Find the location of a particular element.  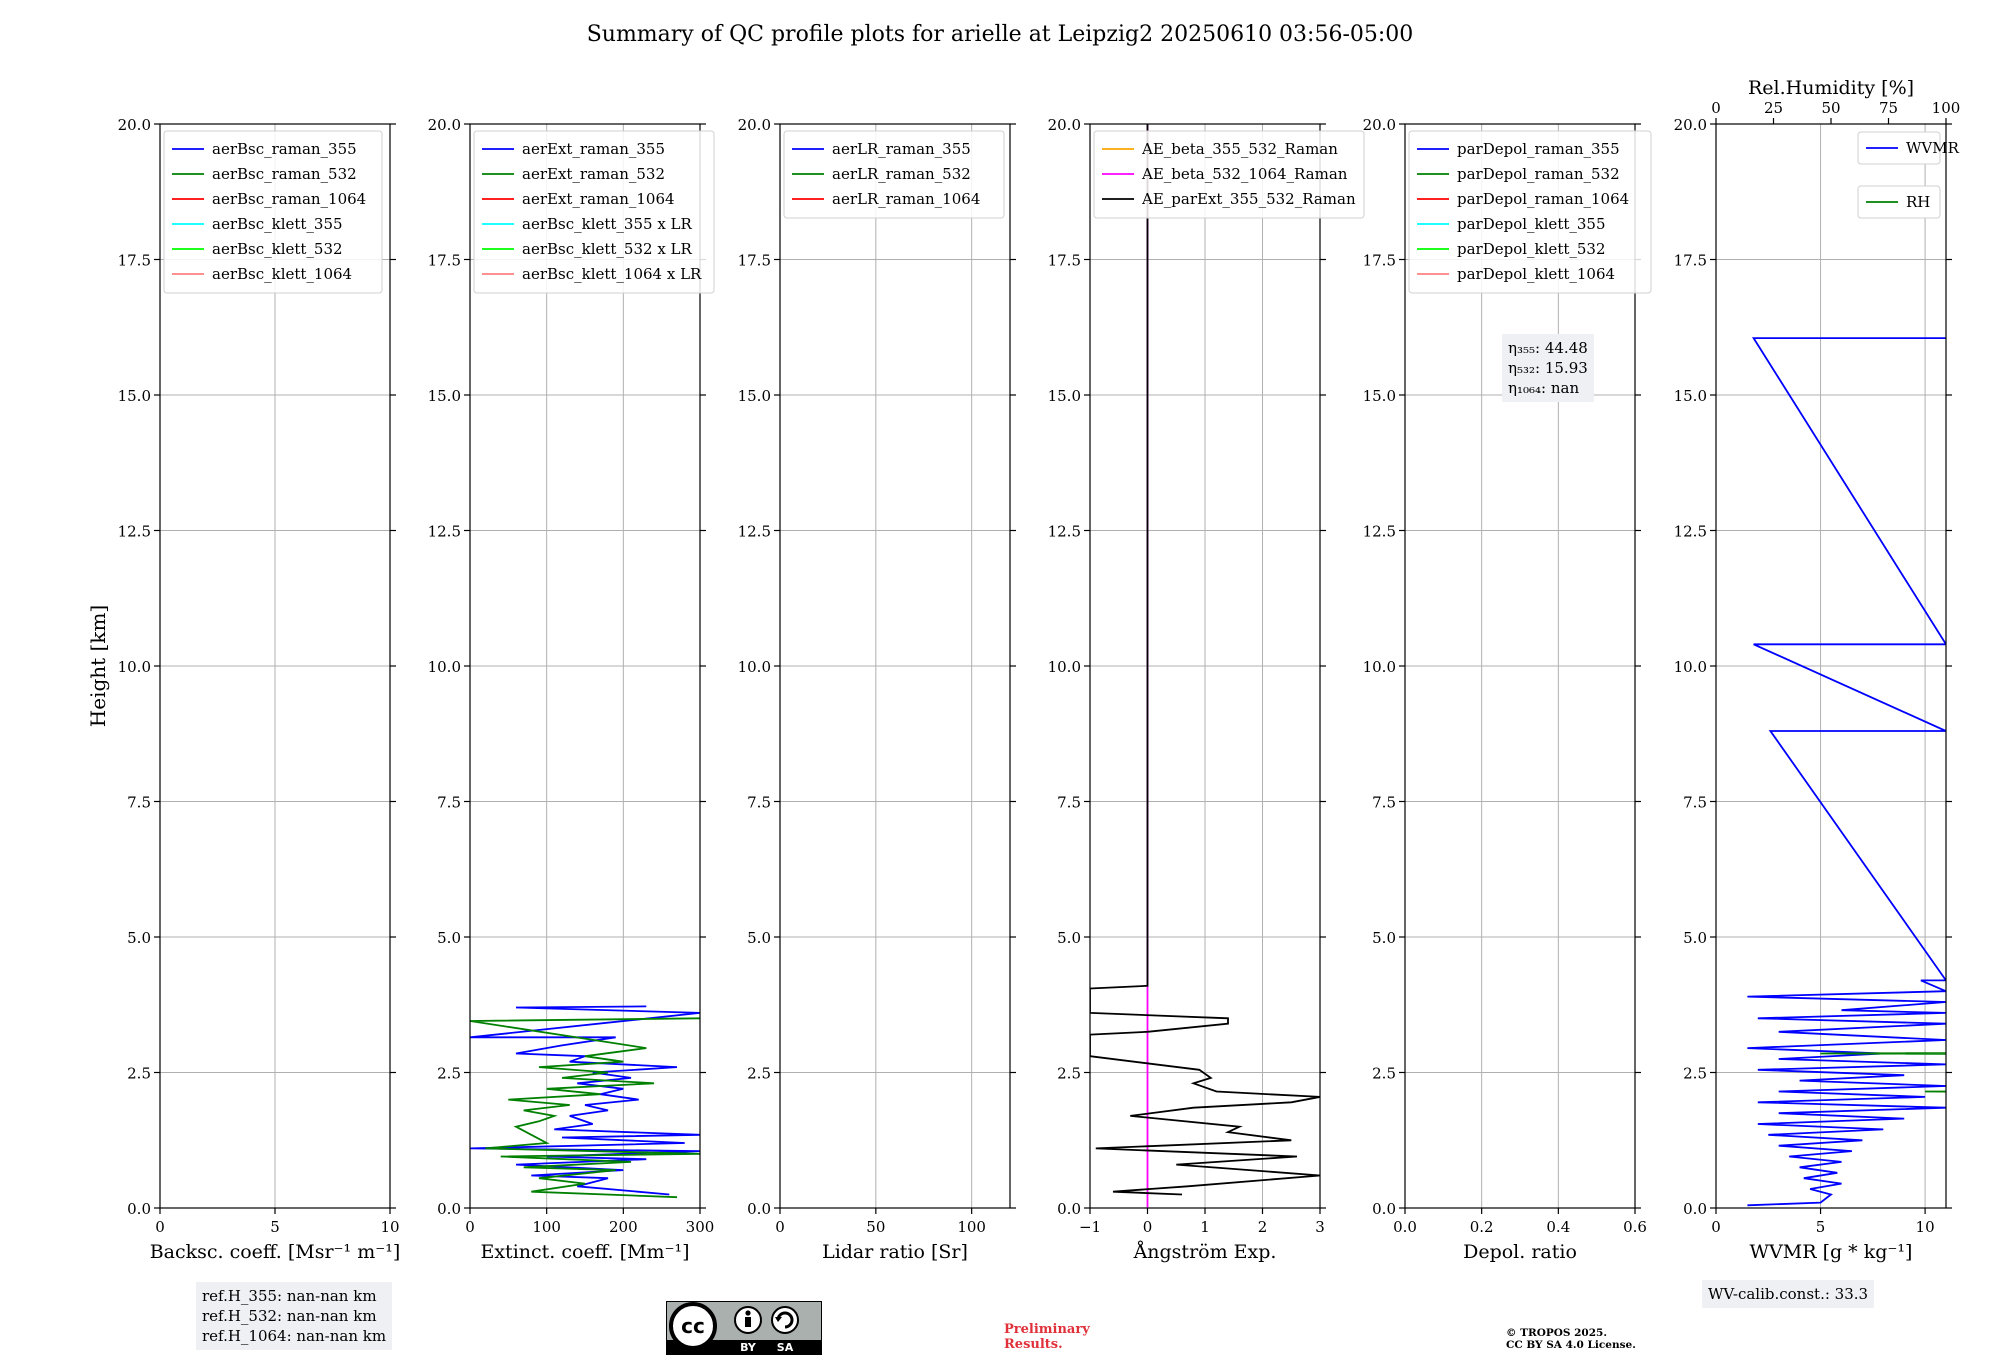

x-axis-label: Extinct. coeff. [Mm⁻¹] is located at coordinates (584, 1252).